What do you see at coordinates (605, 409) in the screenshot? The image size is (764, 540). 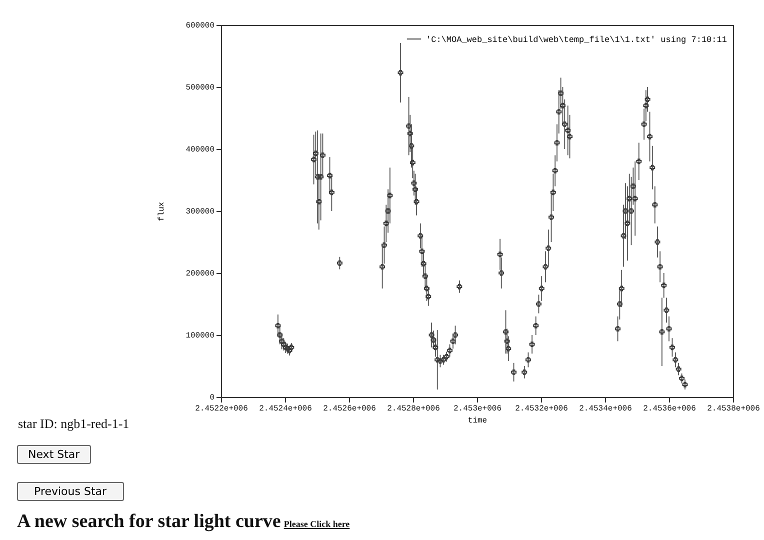 I see `x-tick-label: 2.4534e+006` at bounding box center [605, 409].